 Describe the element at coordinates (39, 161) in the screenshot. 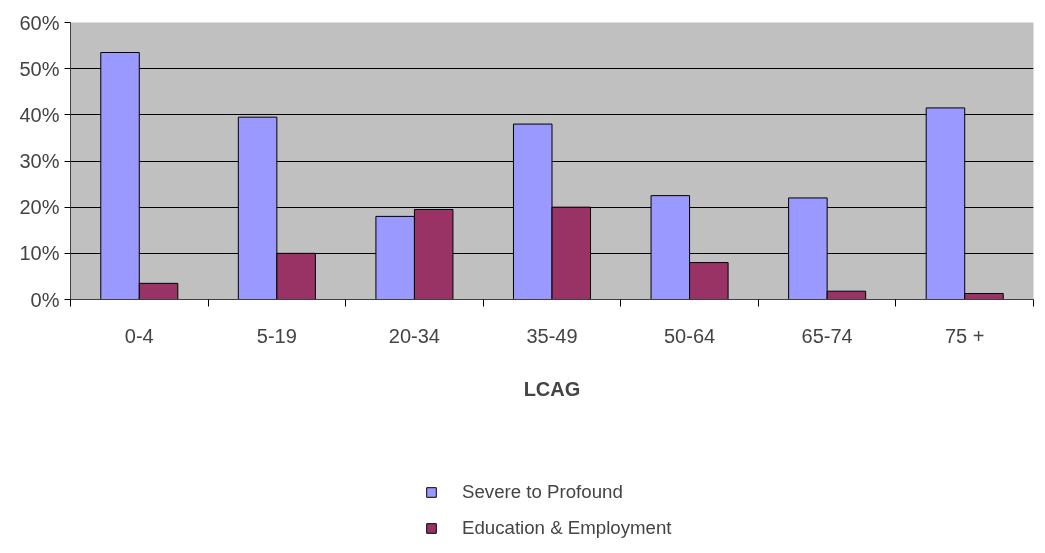

I see `y-tick-label: 30%` at that location.